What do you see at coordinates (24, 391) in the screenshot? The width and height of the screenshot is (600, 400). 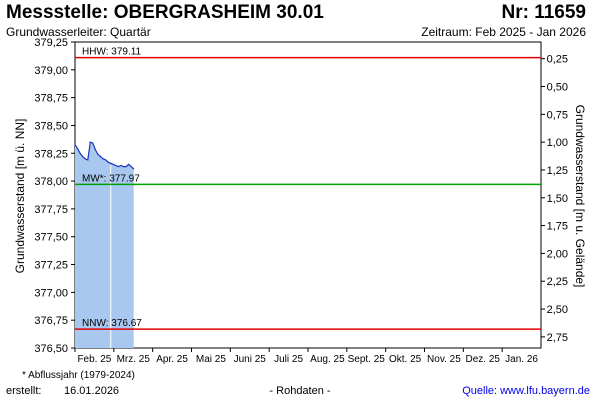 I see `created-label: erstellt:` at bounding box center [24, 391].